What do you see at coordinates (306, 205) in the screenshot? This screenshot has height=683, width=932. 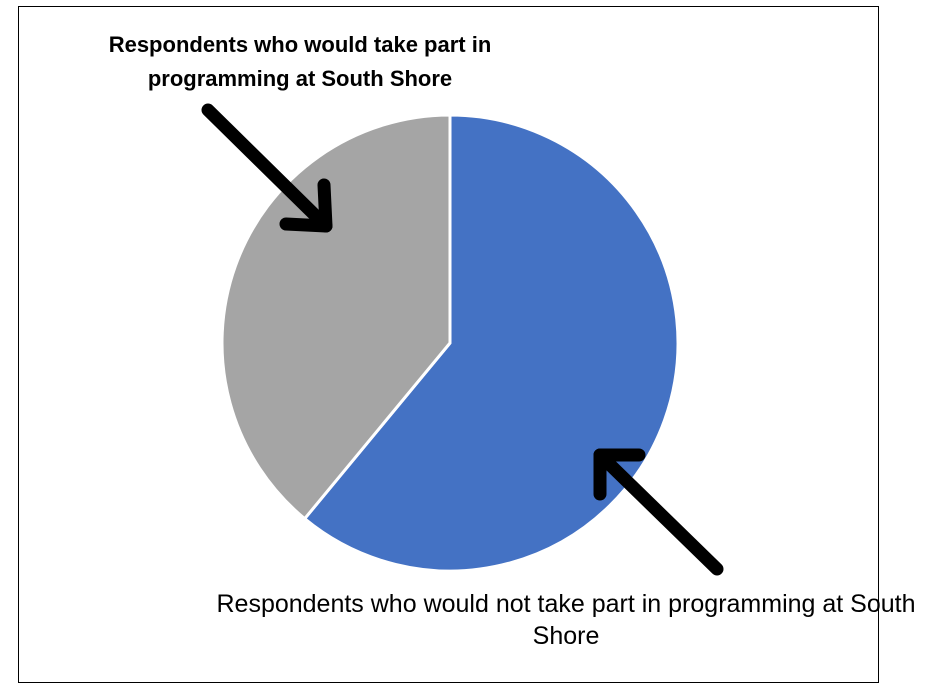 I see `arrow-take-part-head` at bounding box center [306, 205].